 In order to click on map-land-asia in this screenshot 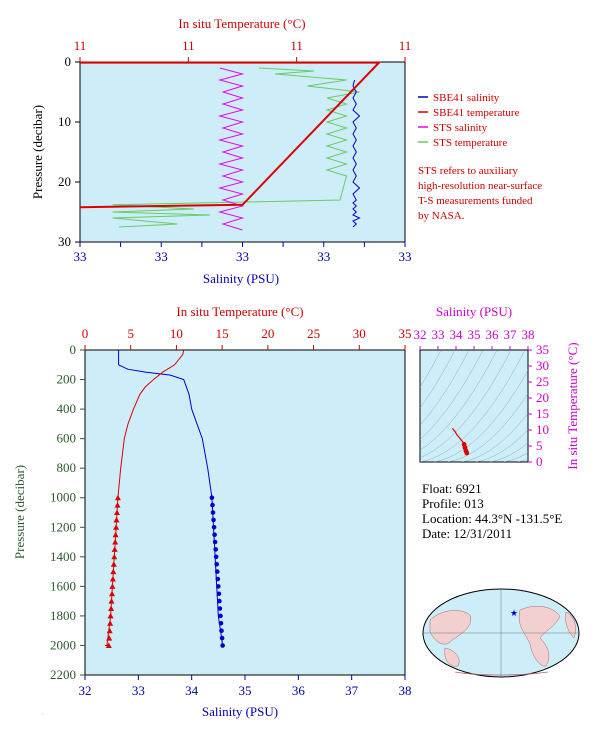, I will do `click(450, 627)`.